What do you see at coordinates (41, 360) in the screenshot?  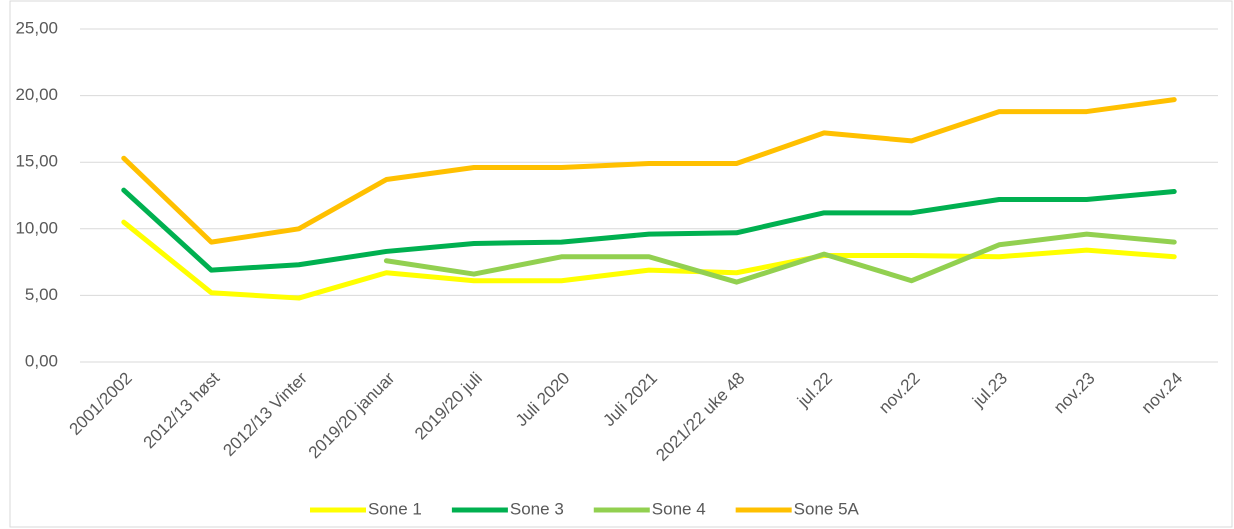 I see `y-tick-label: 0,00` at bounding box center [41, 360].